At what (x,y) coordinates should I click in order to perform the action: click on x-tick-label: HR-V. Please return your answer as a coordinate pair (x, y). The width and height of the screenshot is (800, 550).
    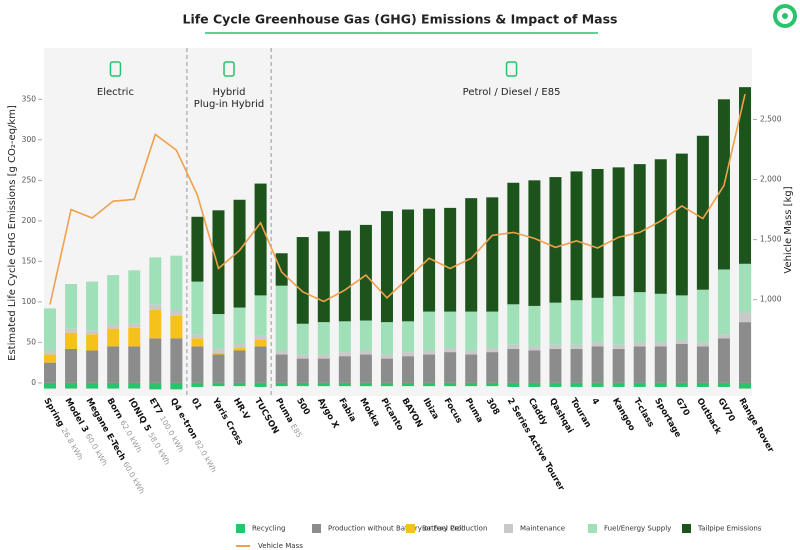
    Looking at the image, I should click on (241, 409).